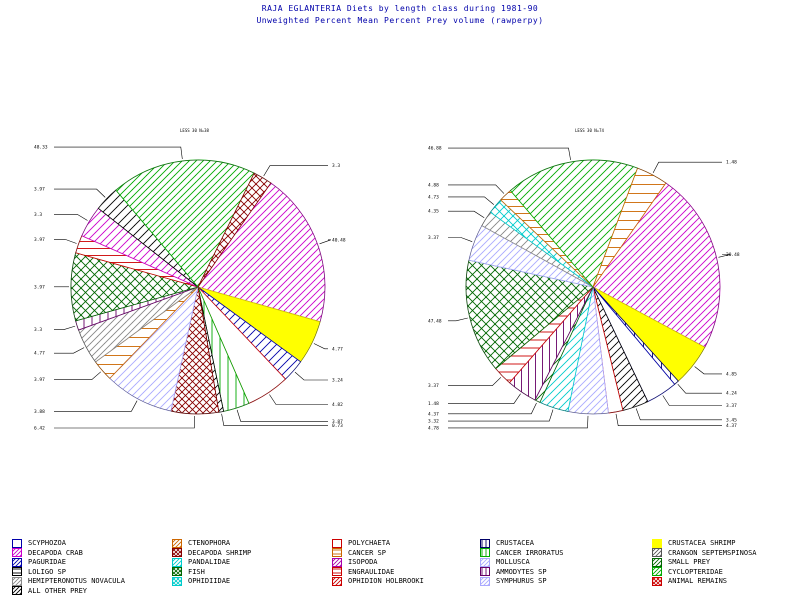 This screenshot has width=800, height=600. What do you see at coordinates (433, 428) in the screenshot?
I see `slice-label: 4.78` at bounding box center [433, 428].